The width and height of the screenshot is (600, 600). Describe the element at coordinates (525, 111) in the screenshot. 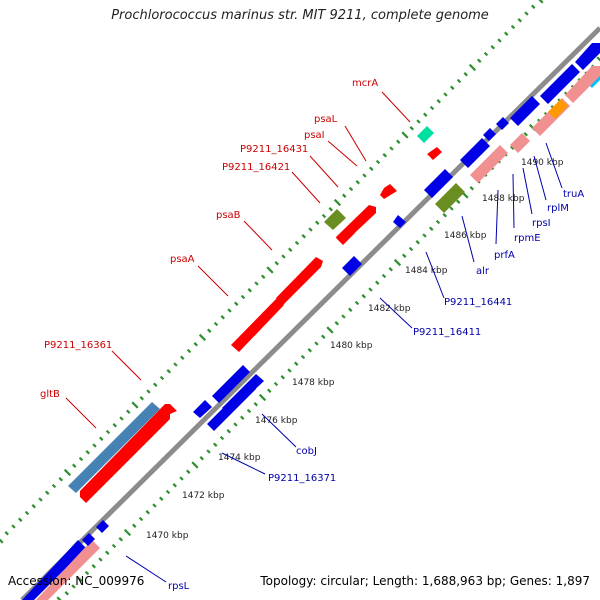

I see `gene-truA` at that location.